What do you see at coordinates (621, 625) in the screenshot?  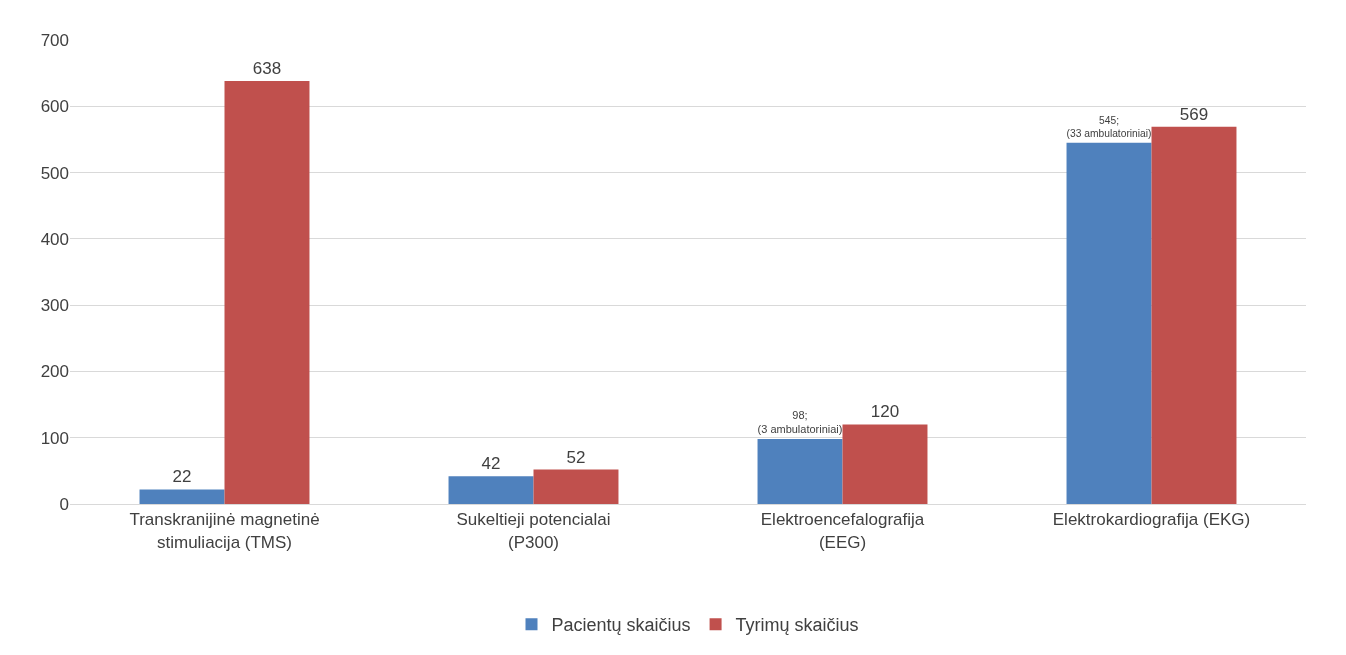 I see `legend-label: Pacientų skaičius` at bounding box center [621, 625].